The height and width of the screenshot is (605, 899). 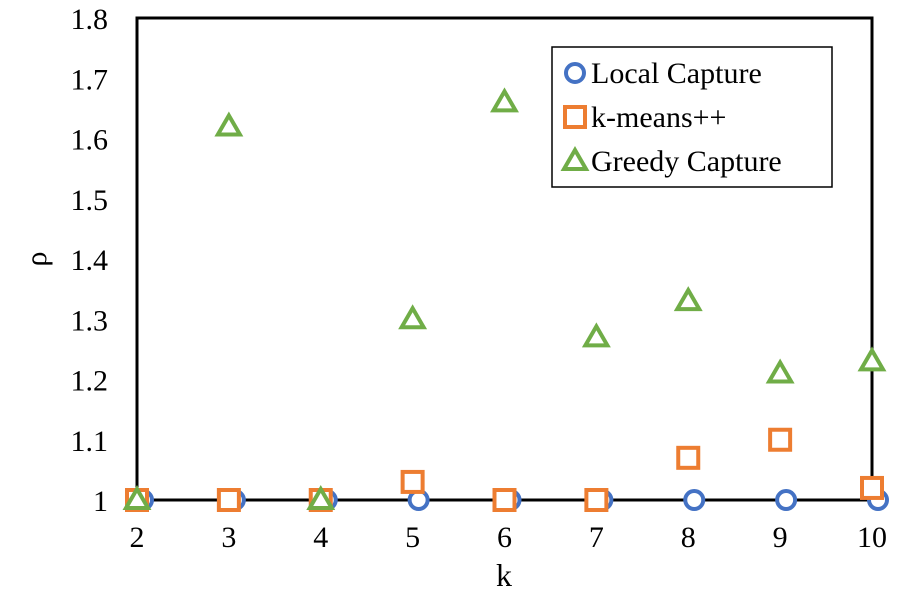 I want to click on x-tick-label: 9, so click(x=780, y=537).